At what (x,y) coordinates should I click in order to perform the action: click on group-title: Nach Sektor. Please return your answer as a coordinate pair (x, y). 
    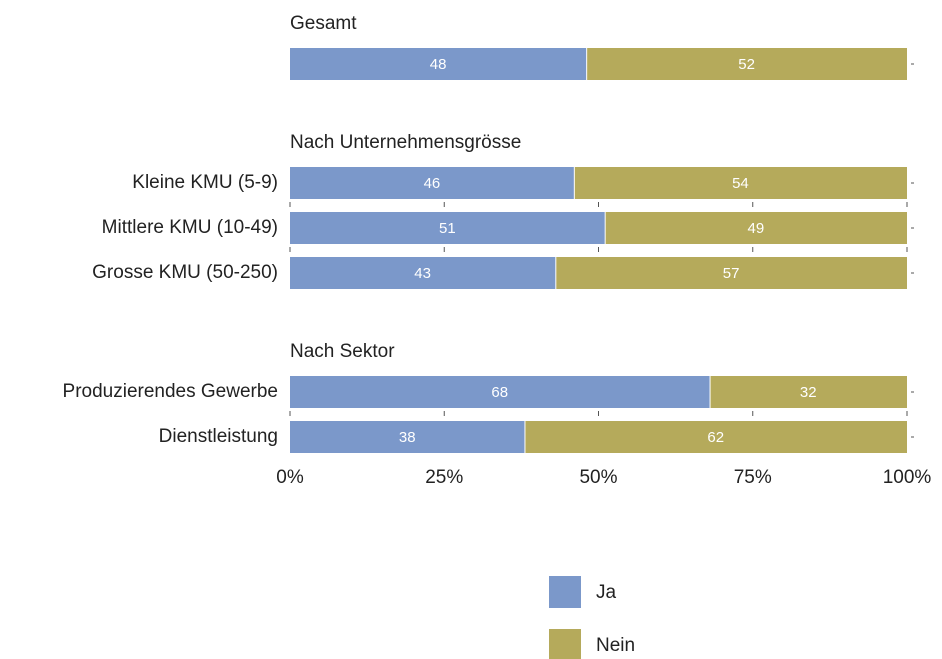
    Looking at the image, I should click on (342, 351).